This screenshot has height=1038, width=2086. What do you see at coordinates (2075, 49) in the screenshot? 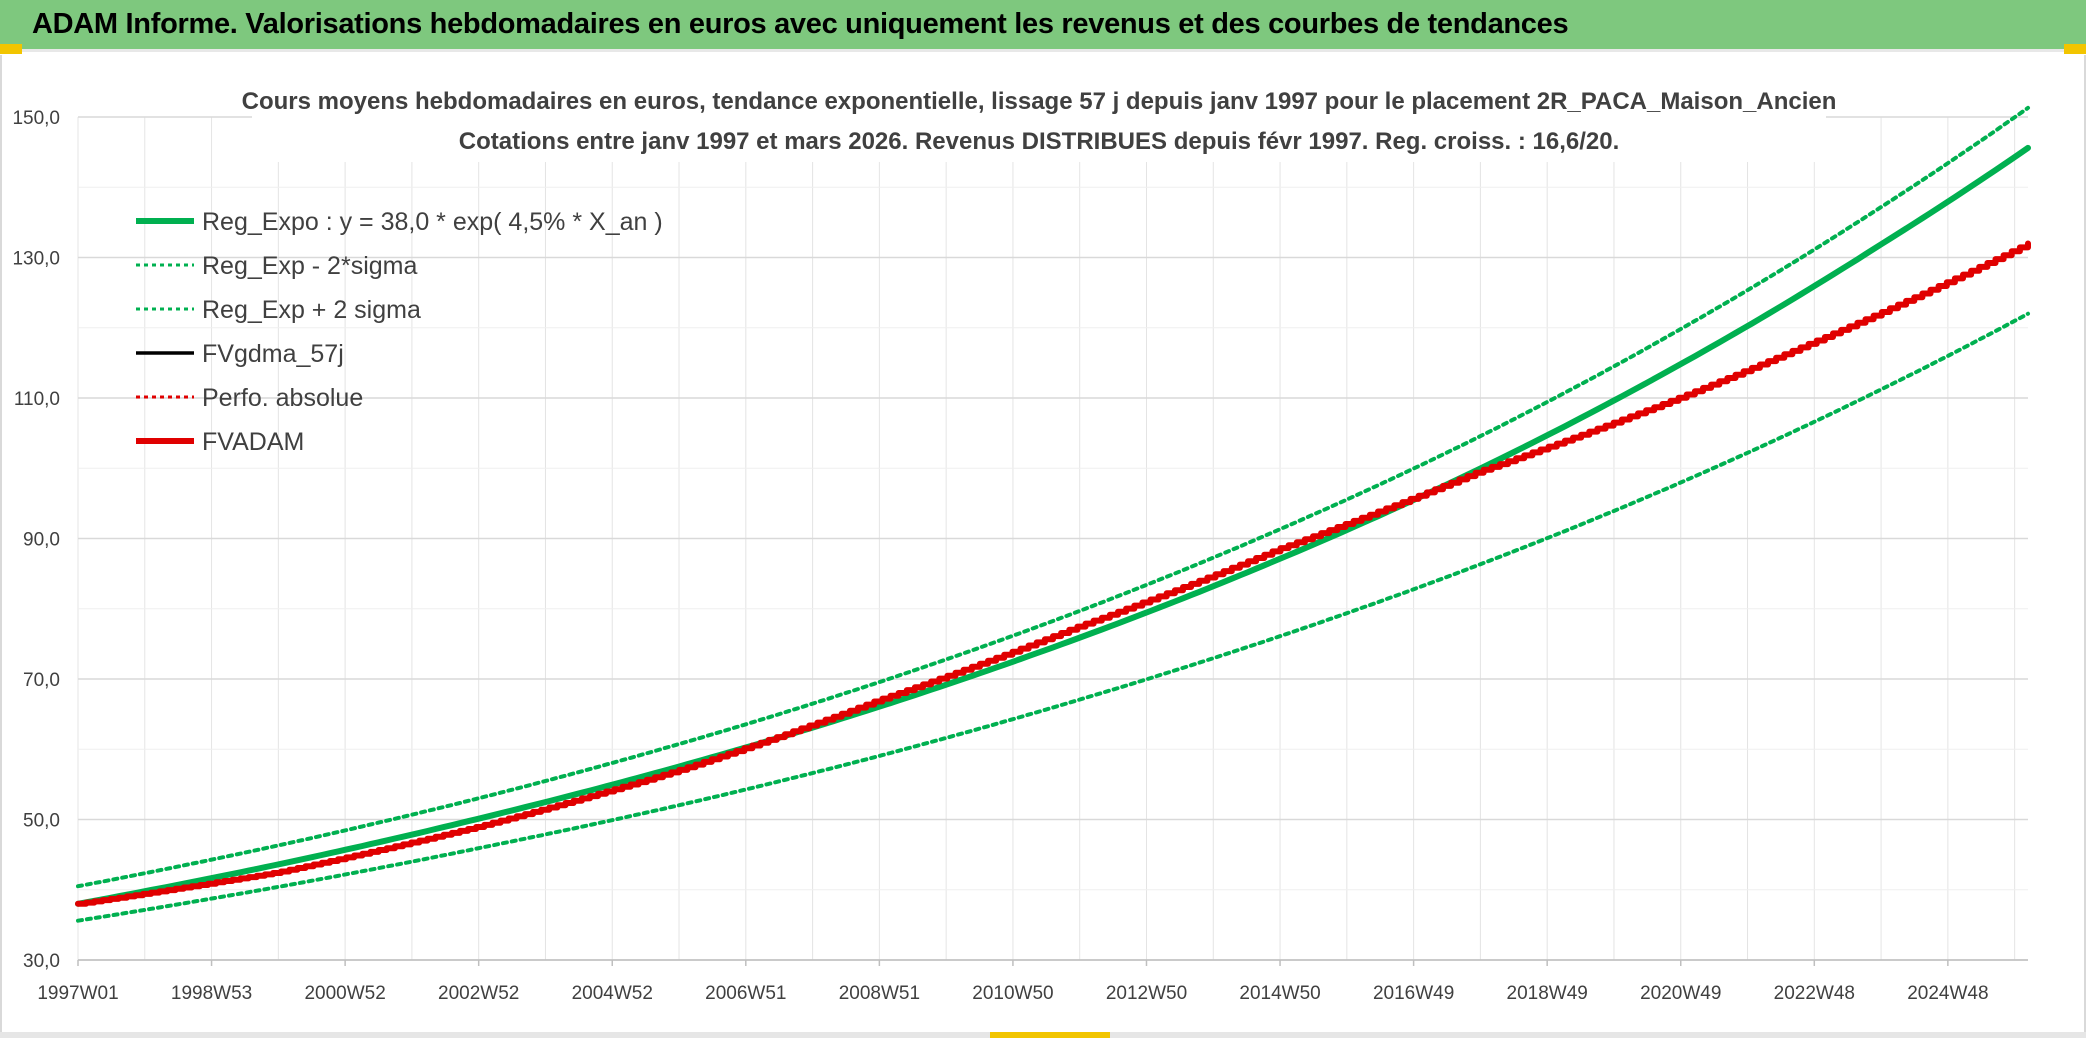
I see `header-corner-right` at bounding box center [2075, 49].